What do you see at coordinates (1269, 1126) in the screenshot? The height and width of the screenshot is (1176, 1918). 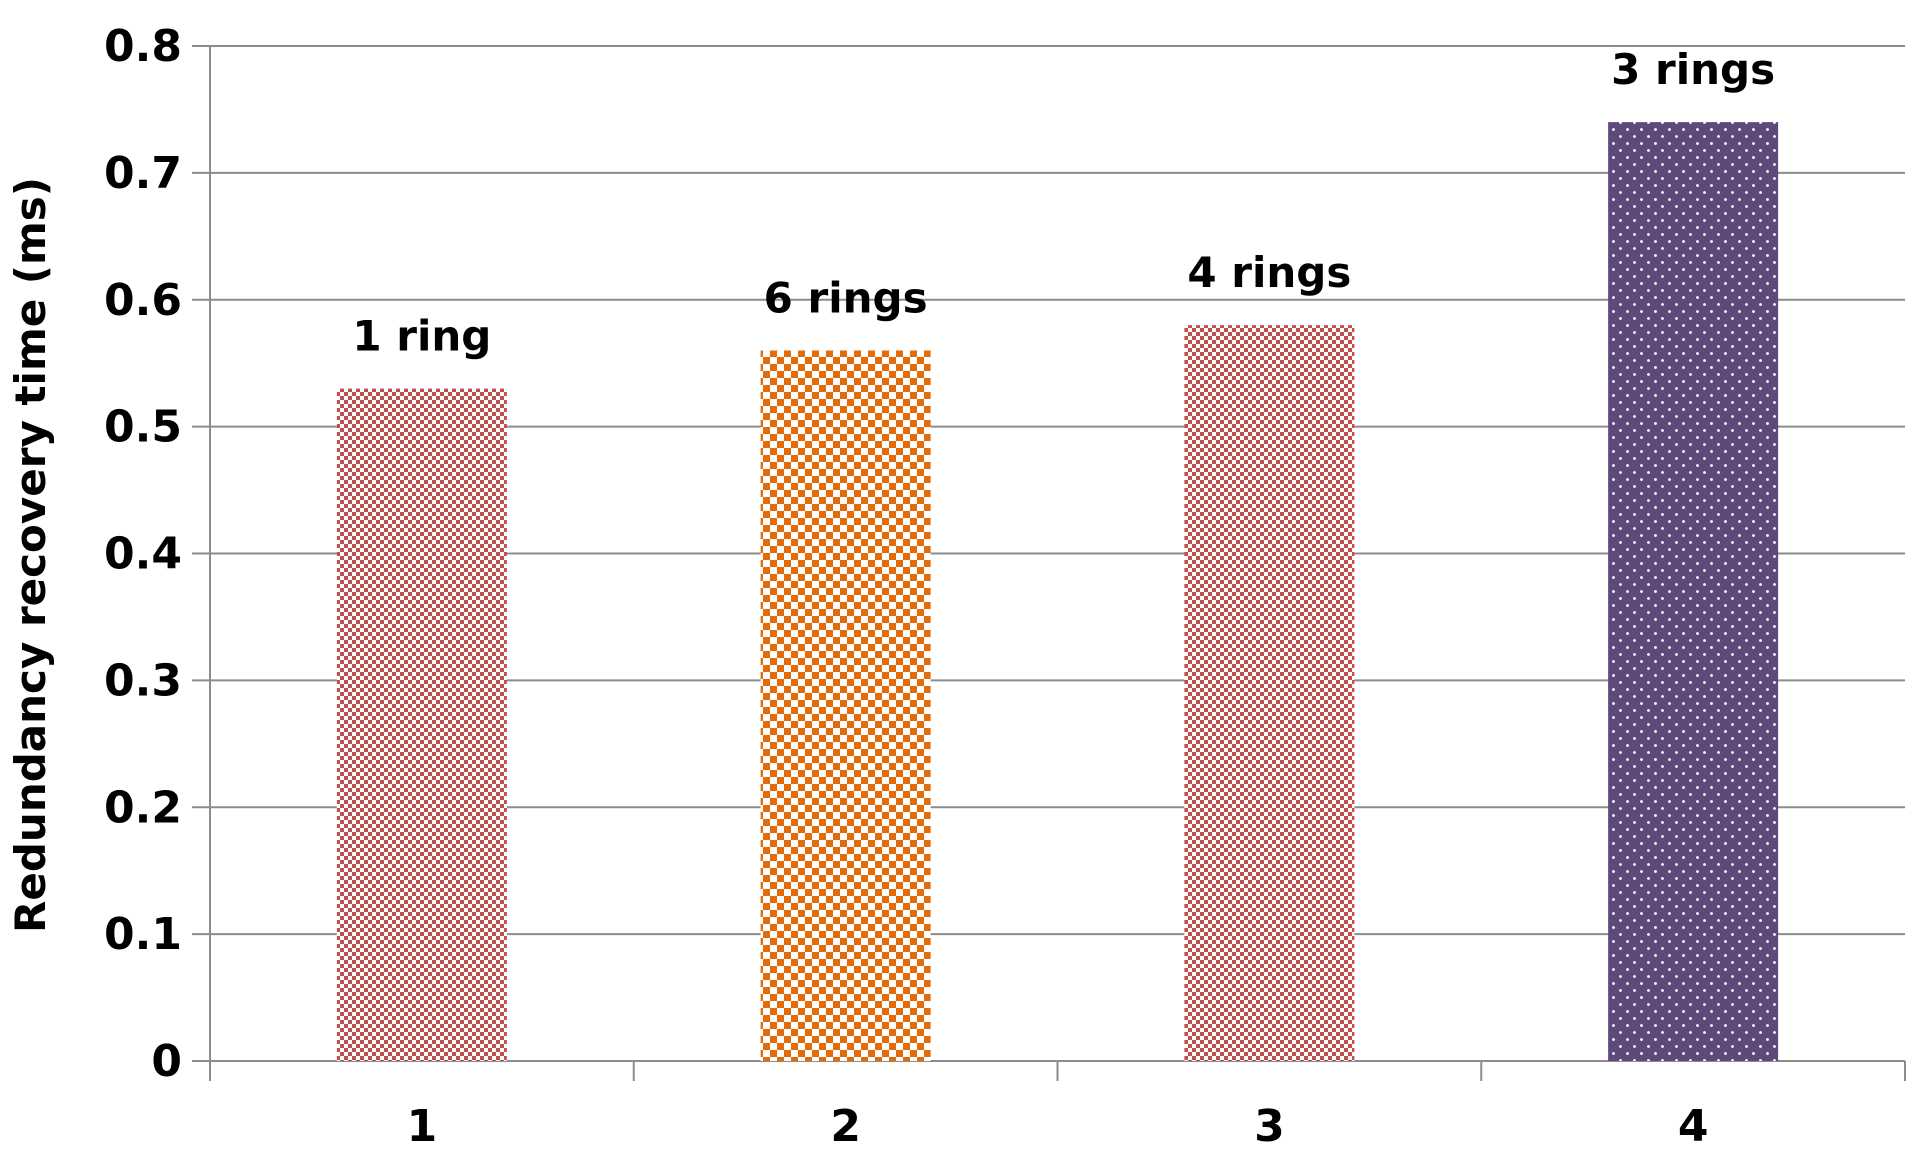 I see `x-tick-label: 3` at bounding box center [1269, 1126].